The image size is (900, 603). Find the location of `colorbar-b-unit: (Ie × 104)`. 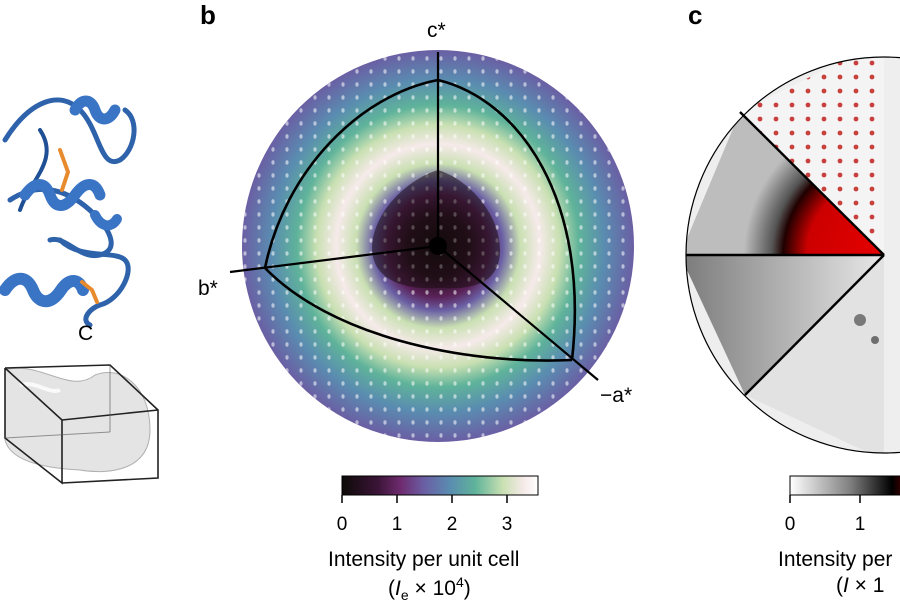

colorbar-b-unit: (Ie × 104) is located at coordinates (429, 588).